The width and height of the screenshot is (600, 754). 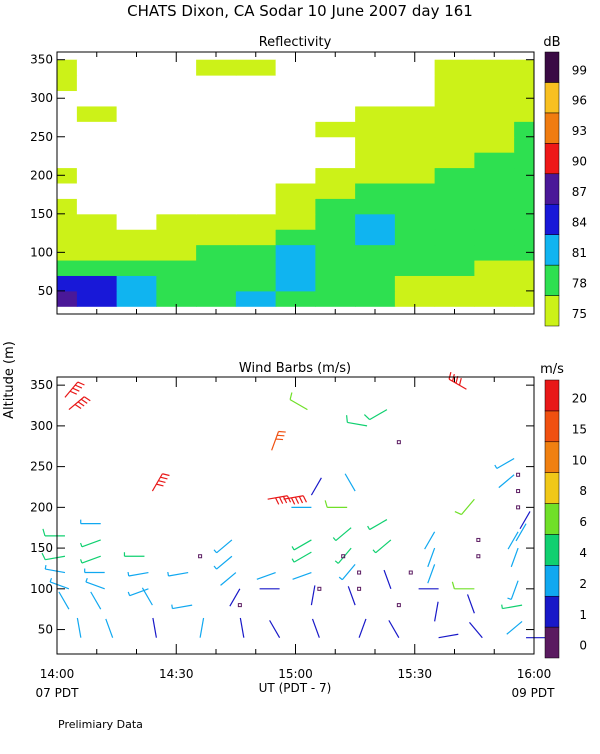 What do you see at coordinates (45, 630) in the screenshot?
I see `y-tick-label: 50` at bounding box center [45, 630].